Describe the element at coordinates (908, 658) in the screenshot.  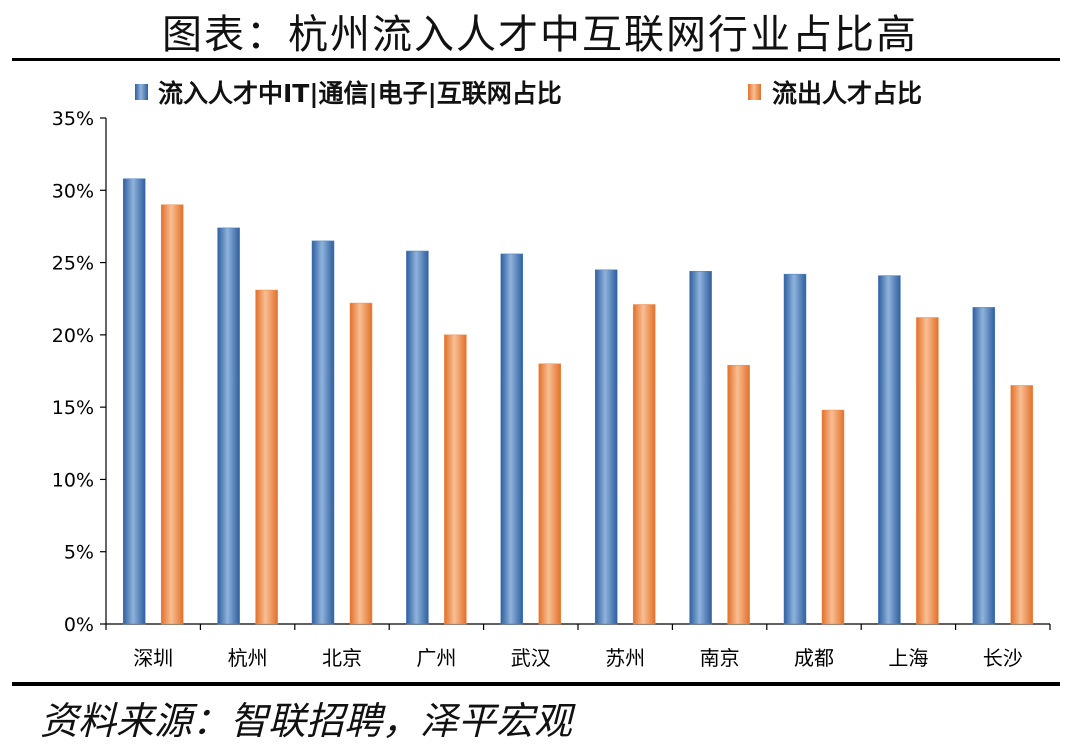
I see `x-tick-label: 上海` at that location.